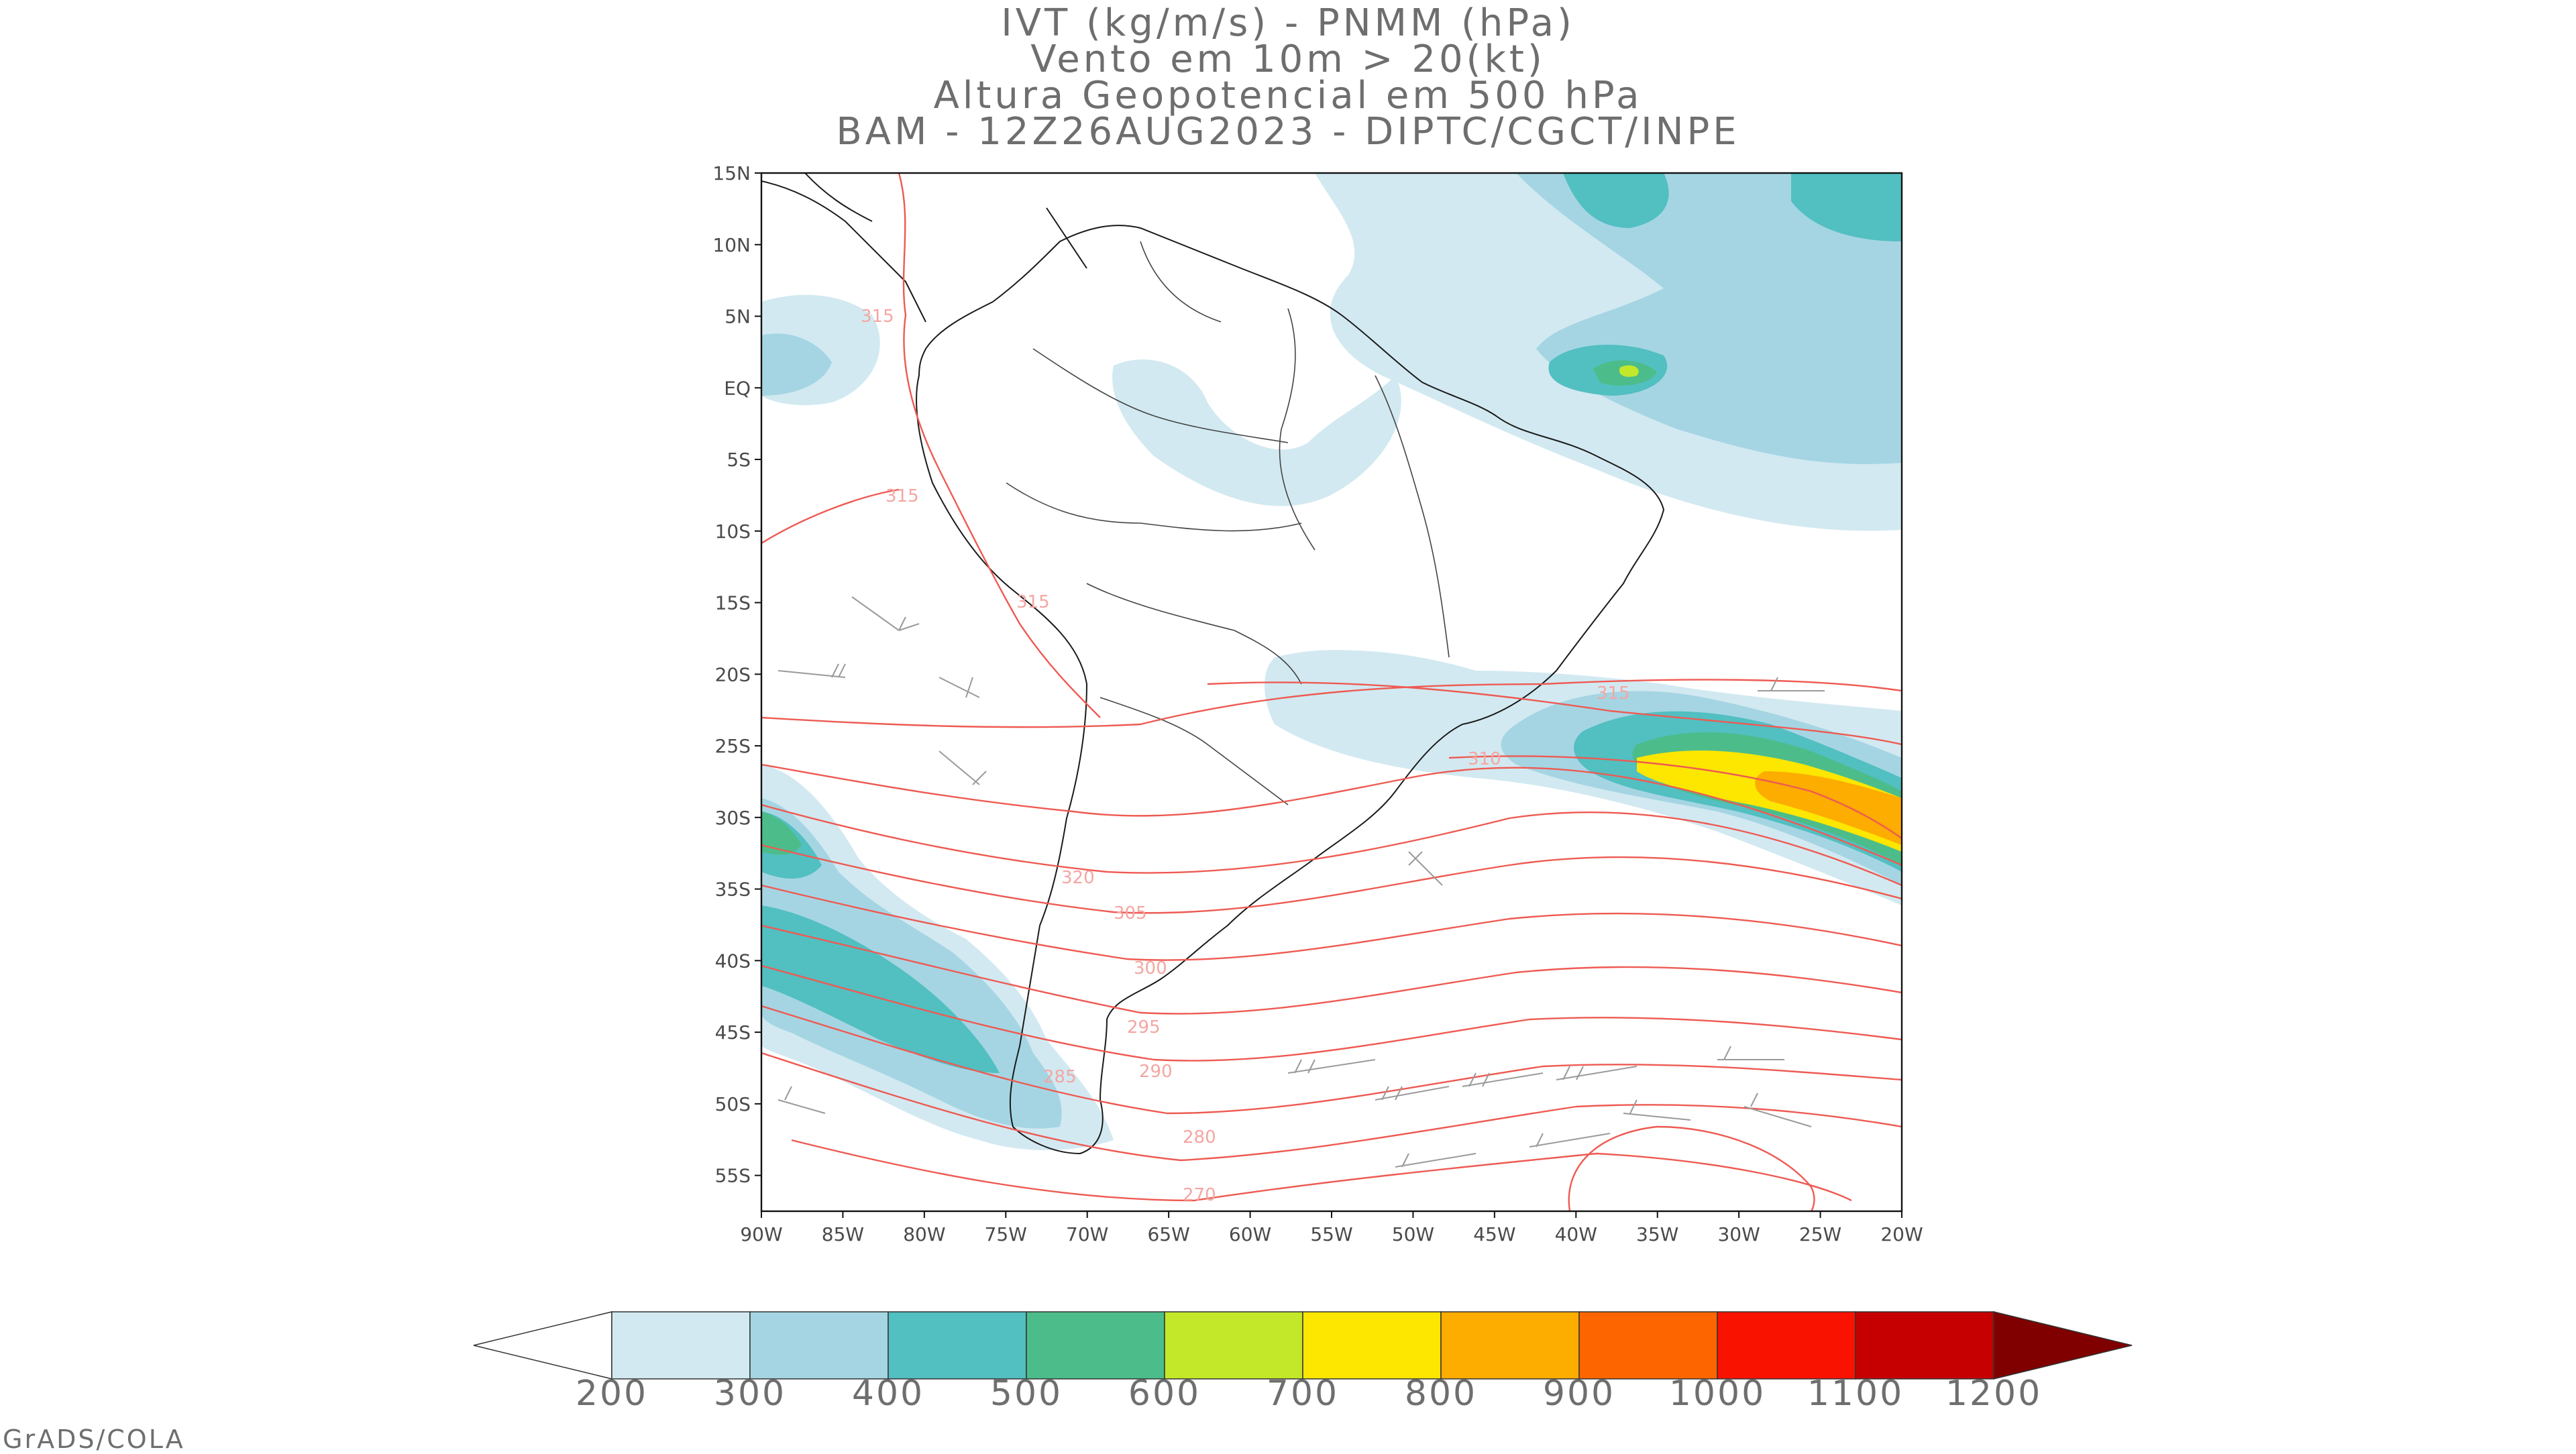  What do you see at coordinates (737, 388) in the screenshot?
I see `lat-label: EQ` at bounding box center [737, 388].